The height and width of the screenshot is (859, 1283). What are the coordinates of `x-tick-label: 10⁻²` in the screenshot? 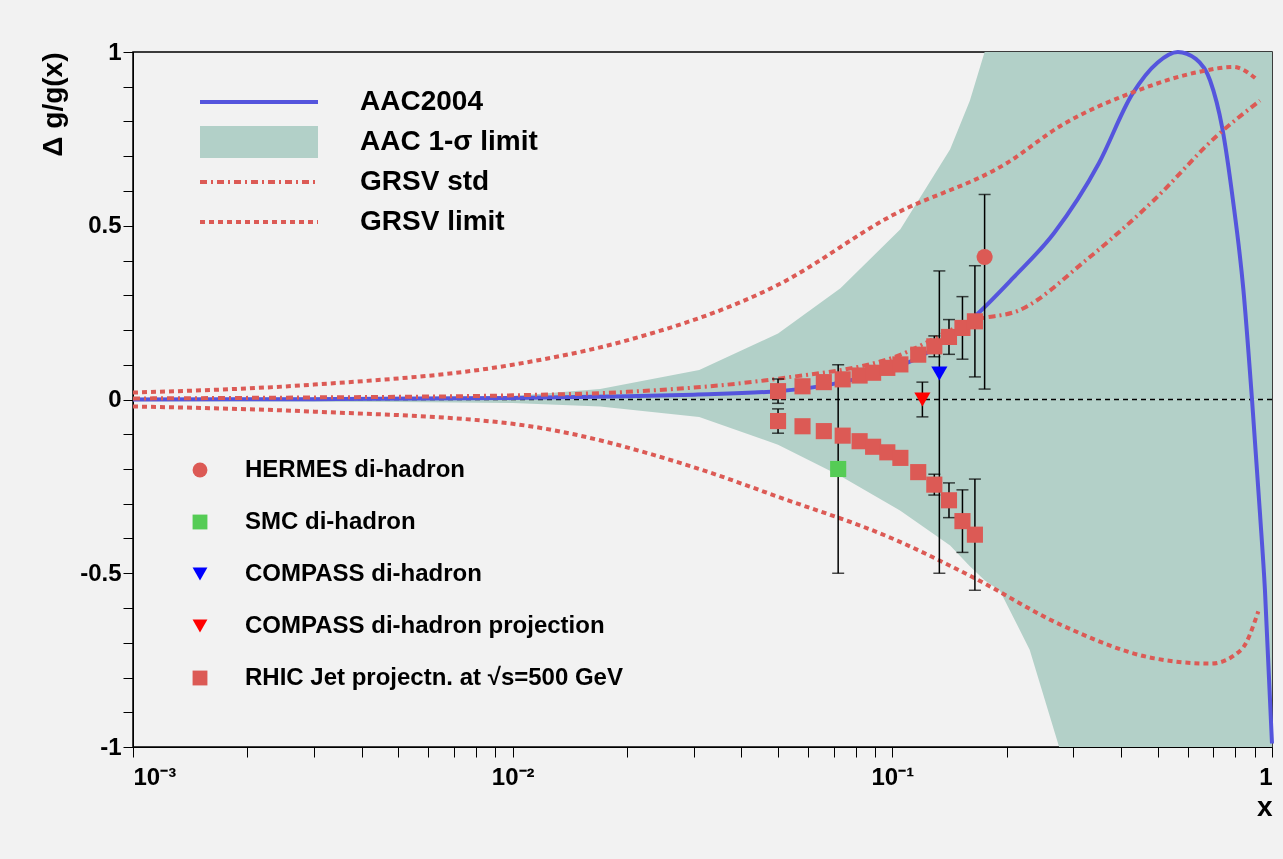 It's located at (513, 776).